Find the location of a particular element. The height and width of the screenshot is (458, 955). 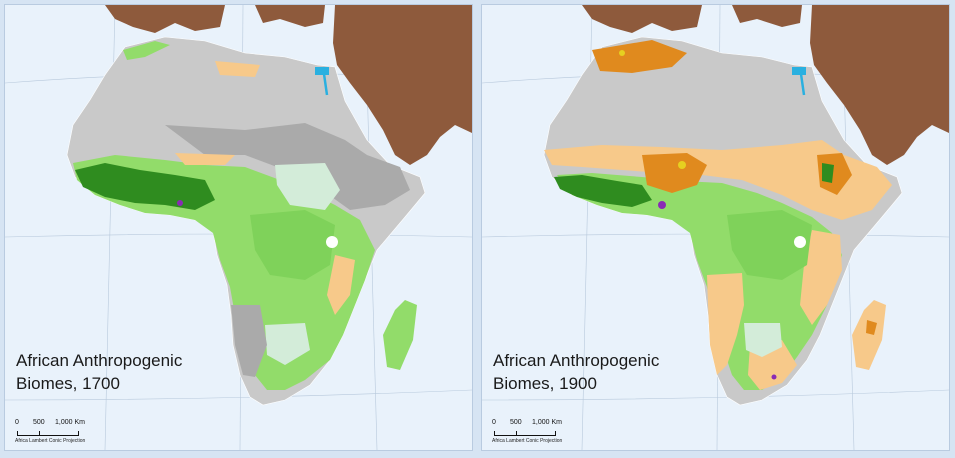

map-title: African Anthropogenic Biomes, 1900 is located at coordinates (576, 372).